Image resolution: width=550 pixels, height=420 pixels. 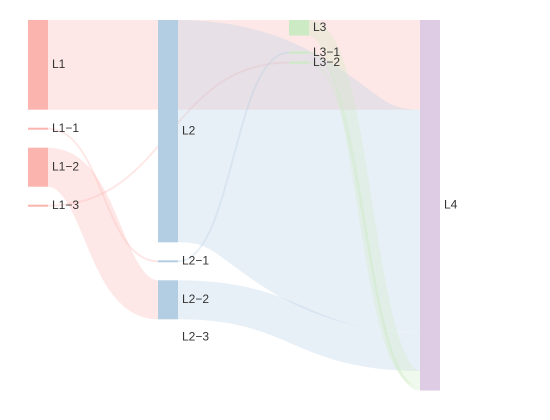 What do you see at coordinates (430, 205) in the screenshot?
I see `sankey-node-L4` at bounding box center [430, 205].